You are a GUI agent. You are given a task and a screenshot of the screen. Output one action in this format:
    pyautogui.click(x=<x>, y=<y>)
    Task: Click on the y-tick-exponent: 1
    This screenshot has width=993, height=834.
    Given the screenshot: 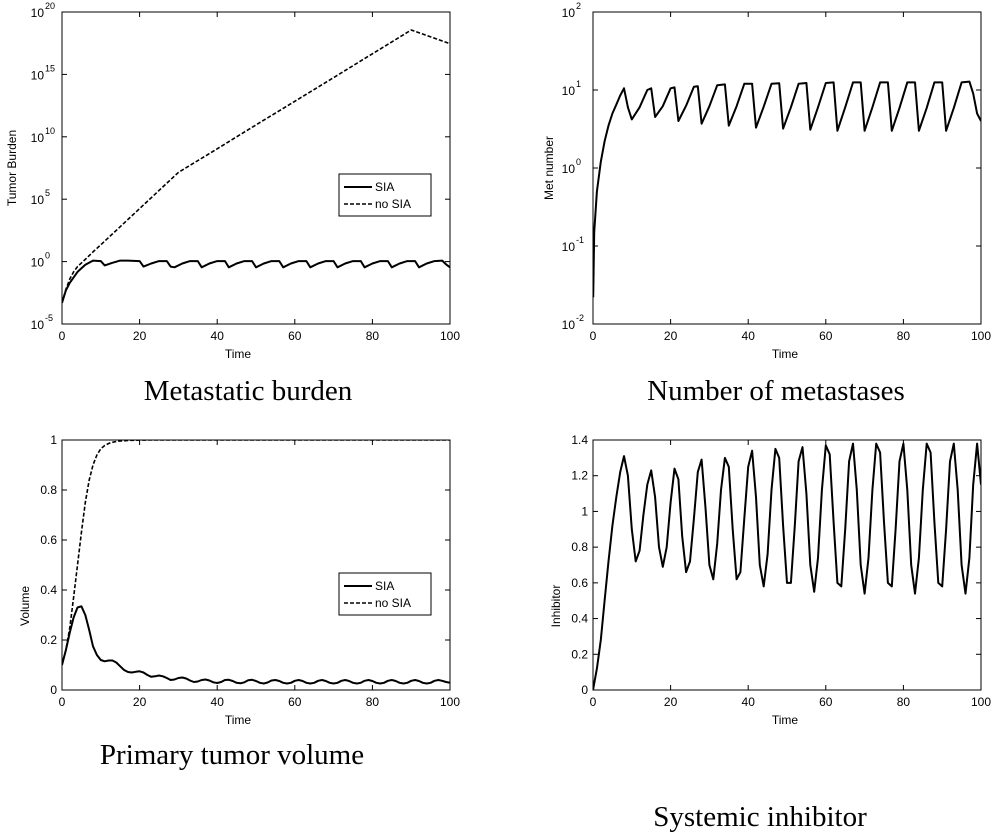 What is the action you would take?
    pyautogui.click(x=578, y=84)
    